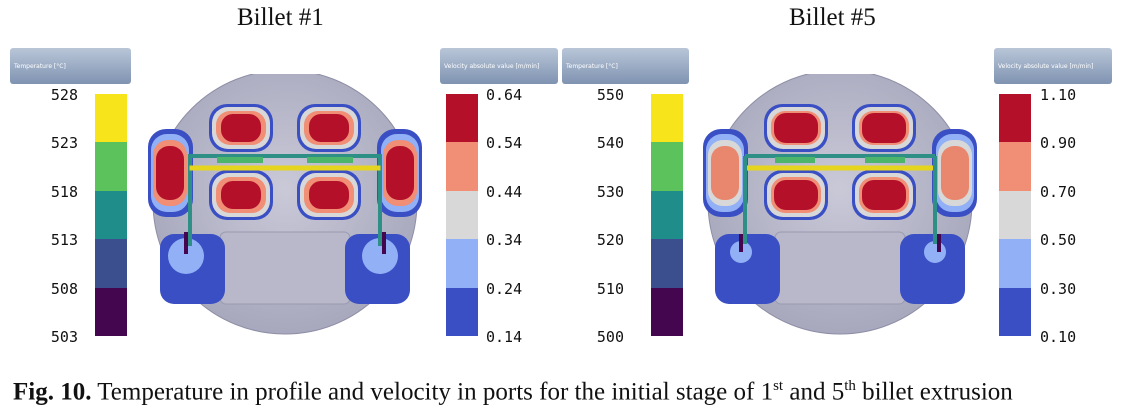  I want to click on tick-label: 0.30, so click(1058, 288).